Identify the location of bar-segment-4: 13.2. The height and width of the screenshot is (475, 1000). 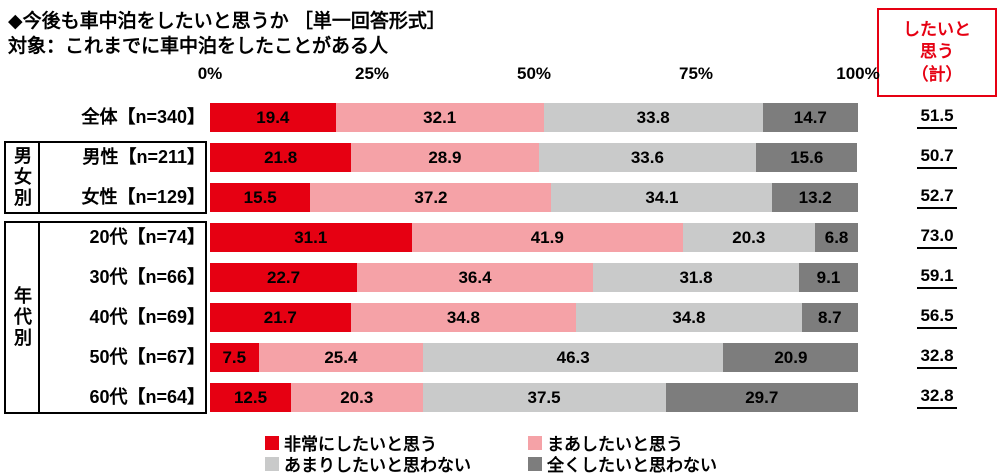
(815, 197).